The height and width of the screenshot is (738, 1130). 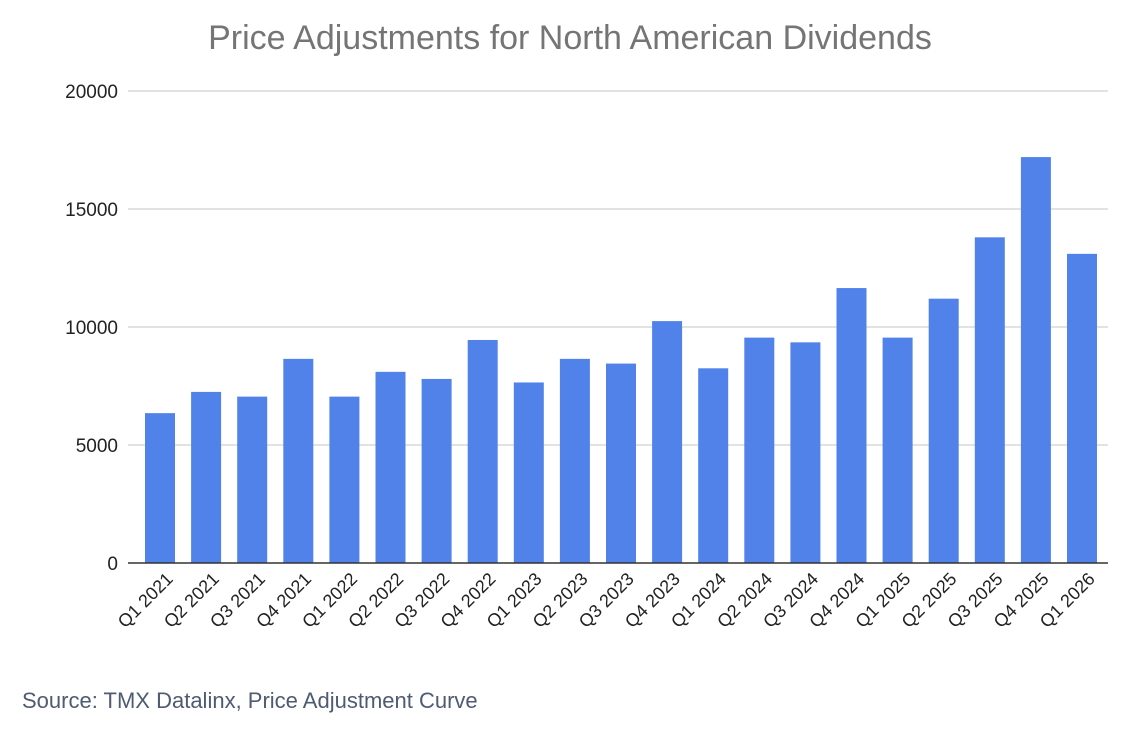 What do you see at coordinates (91, 210) in the screenshot?
I see `y-tick-label: 15000` at bounding box center [91, 210].